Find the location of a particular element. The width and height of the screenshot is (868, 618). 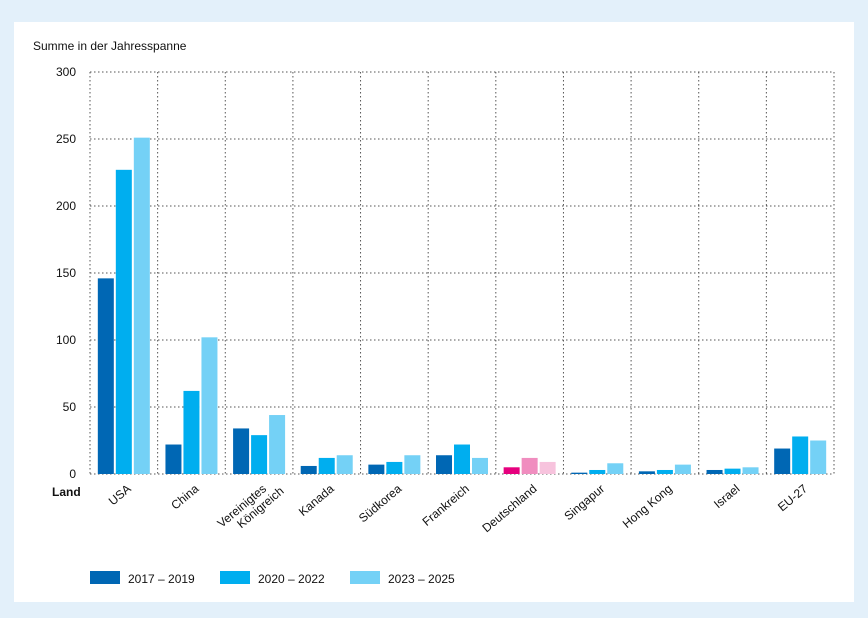

y-tick-label: 150 is located at coordinates (66, 273).